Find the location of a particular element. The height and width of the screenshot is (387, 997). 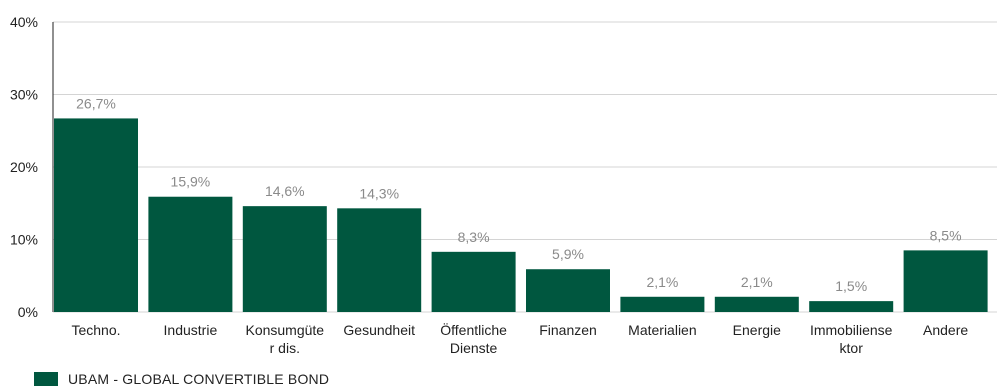

legend-label: UBAM - GLOBAL CONVERTIBLE BOND is located at coordinates (199, 378).